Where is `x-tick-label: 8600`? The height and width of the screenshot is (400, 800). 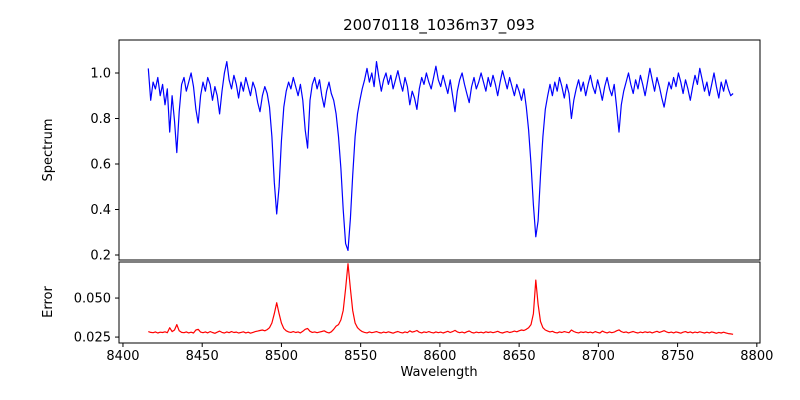
x-tick-label: 8600 is located at coordinates (439, 356).